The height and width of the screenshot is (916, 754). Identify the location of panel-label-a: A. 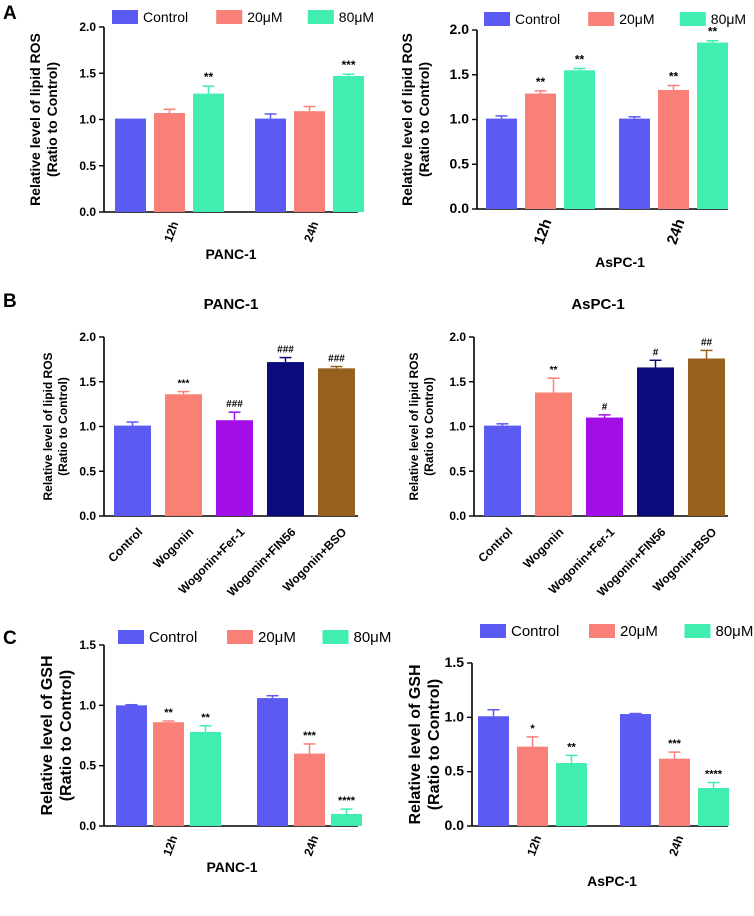
(10, 13).